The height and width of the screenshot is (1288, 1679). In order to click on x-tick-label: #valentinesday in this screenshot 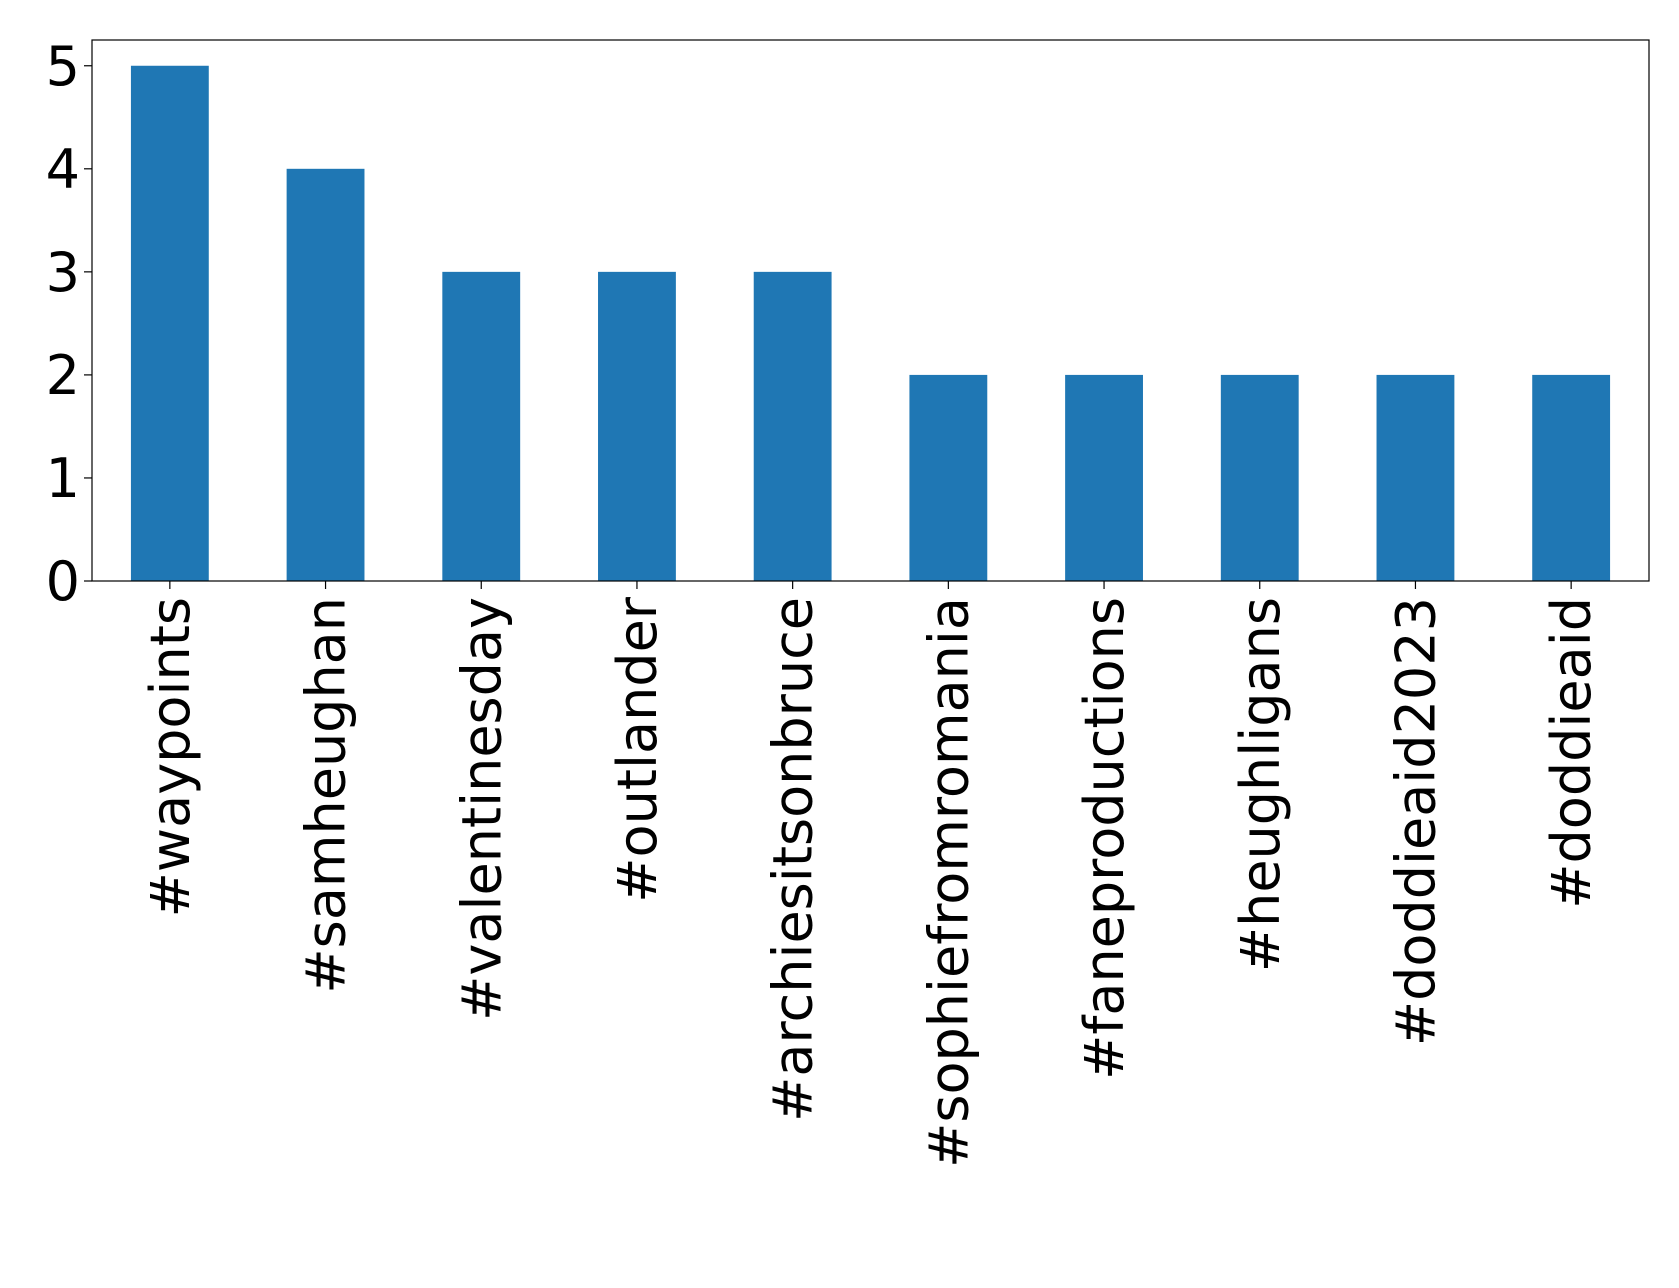, I will do `click(481, 809)`.